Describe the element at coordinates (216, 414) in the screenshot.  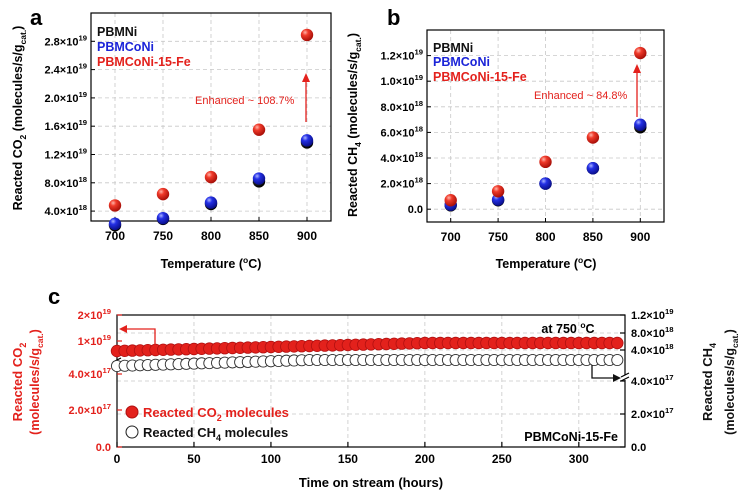
I see `panel-c-legend-co2-label: Reacted CO2 molecules` at that location.